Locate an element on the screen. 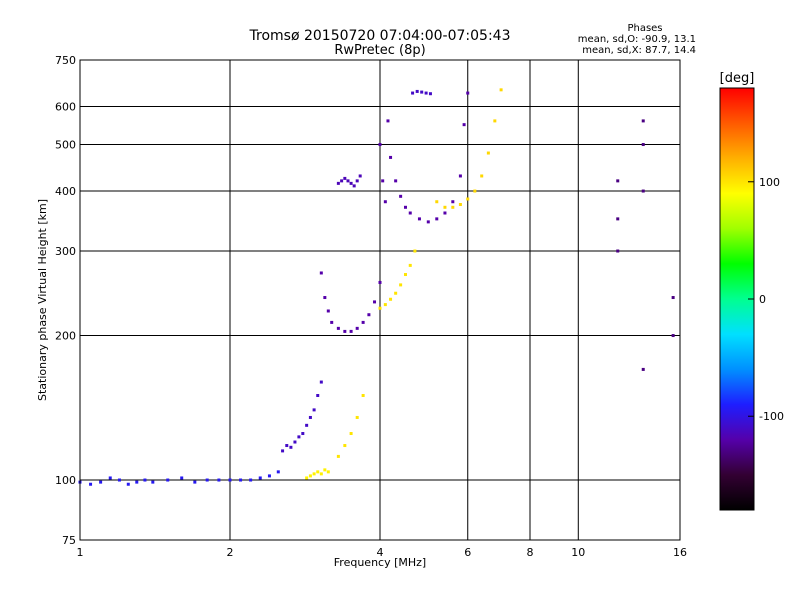 The image size is (800, 600). x-tick-label: 1 is located at coordinates (80, 552).